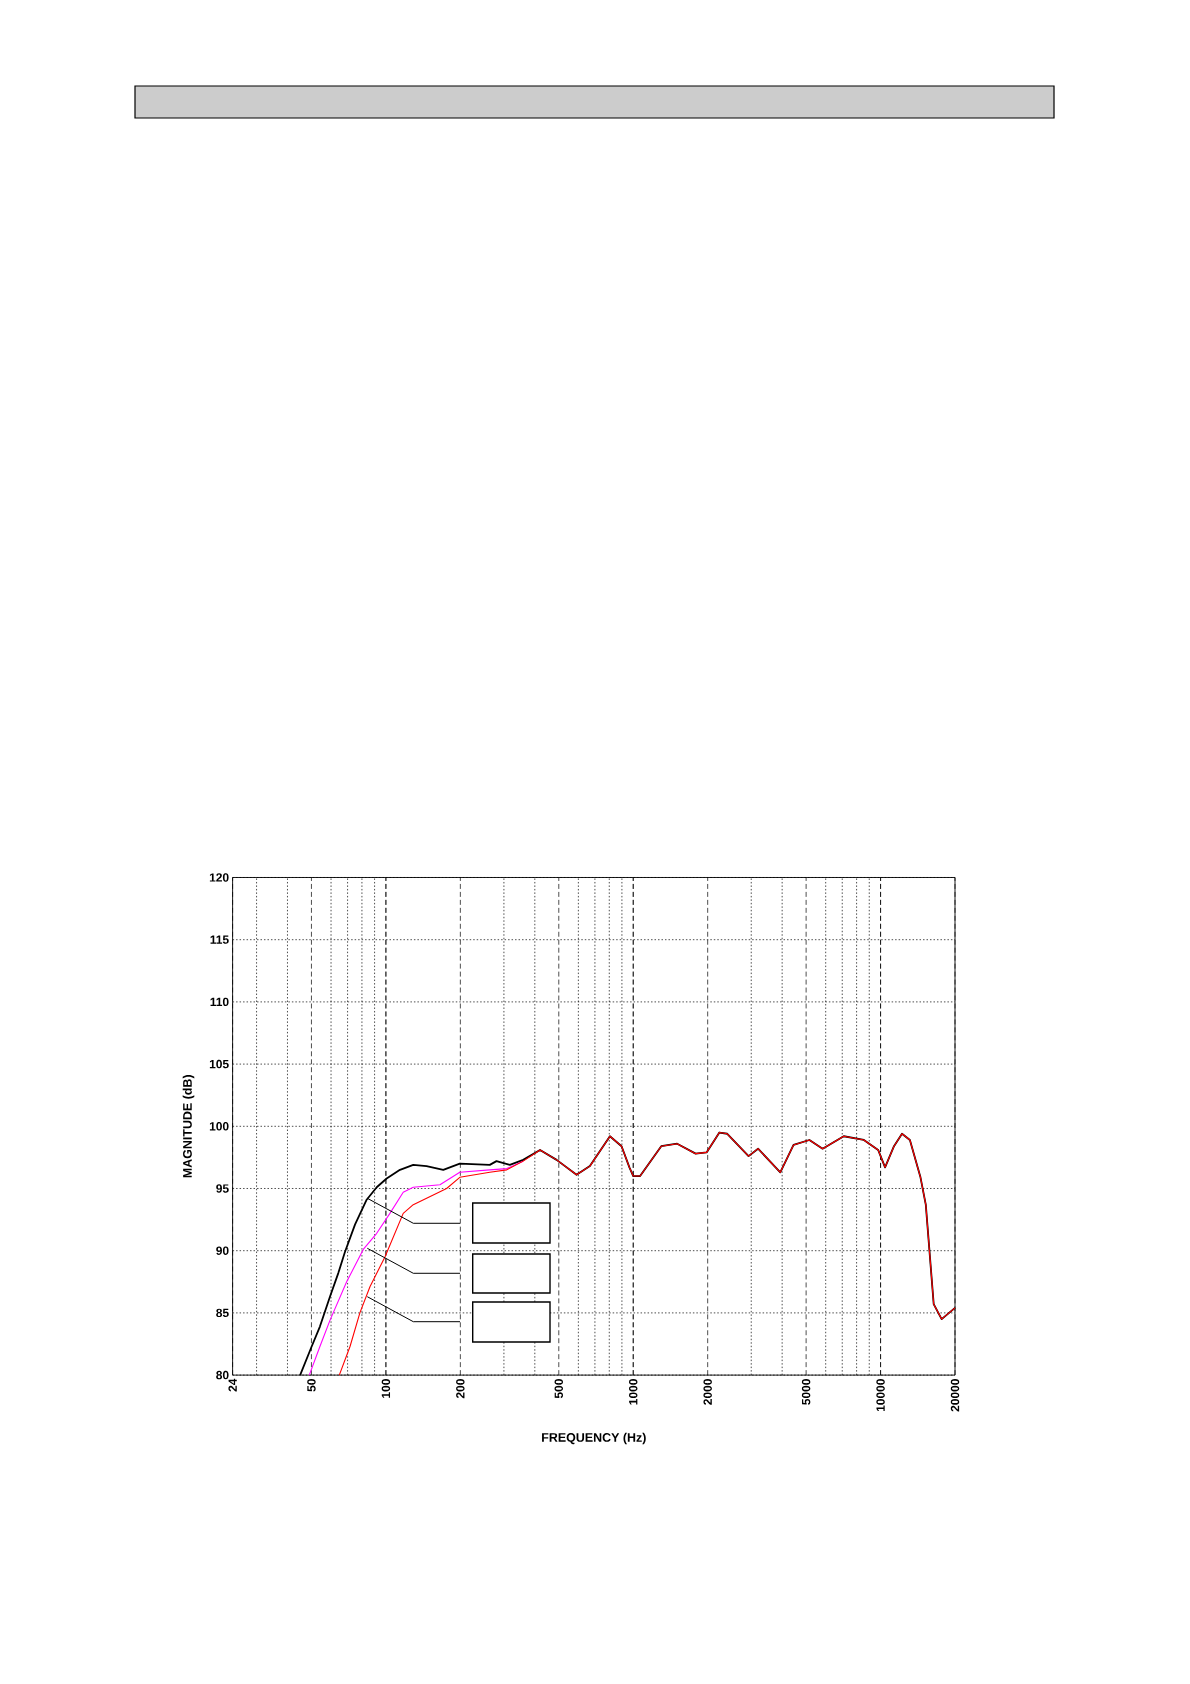 Image resolution: width=1190 pixels, height=1684 pixels. What do you see at coordinates (806, 1392) in the screenshot?
I see `x-tick-label: 5000` at bounding box center [806, 1392].